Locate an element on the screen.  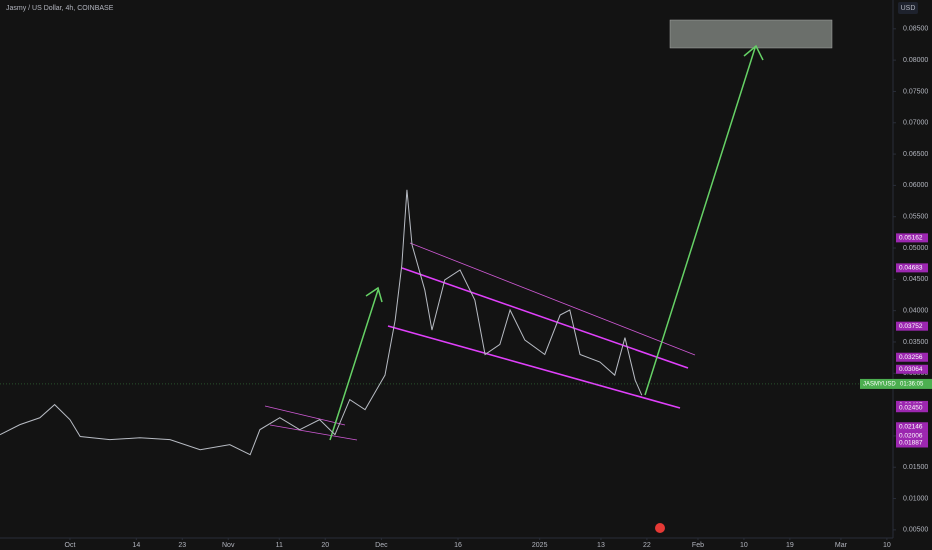
x-tick-label: 22 is located at coordinates (647, 545).